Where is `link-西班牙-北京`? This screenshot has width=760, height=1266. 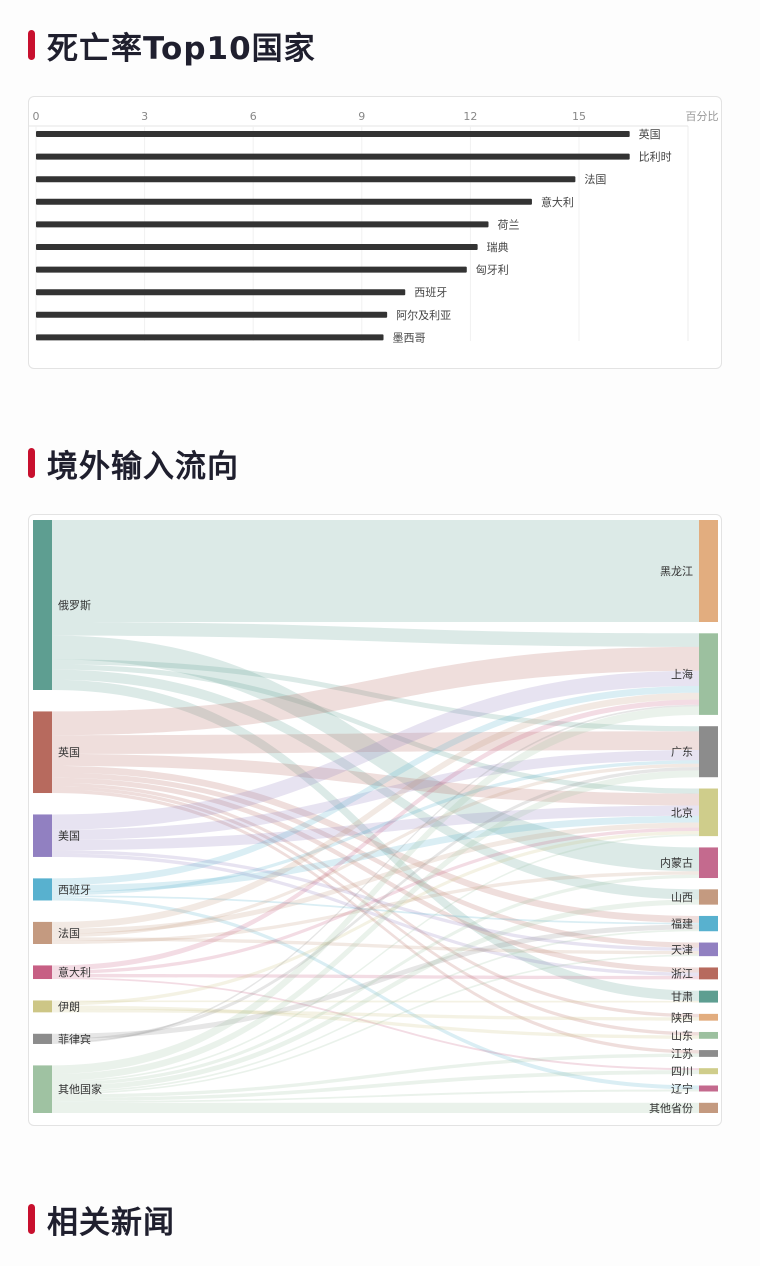
link-西班牙-北京 is located at coordinates (375, 853).